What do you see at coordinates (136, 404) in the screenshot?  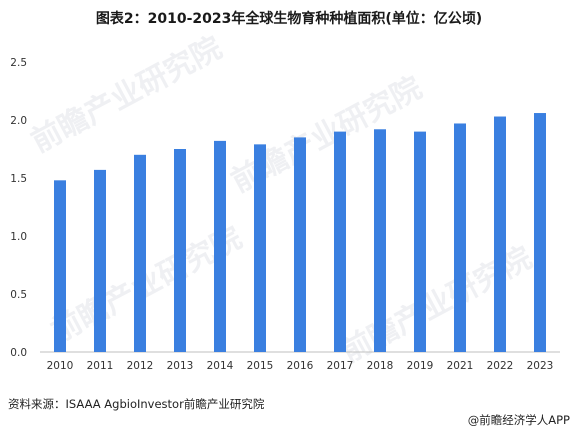 I see `source-note: 资料来源：ISAAA AgbioInvestor前瞻产业研究院` at bounding box center [136, 404].